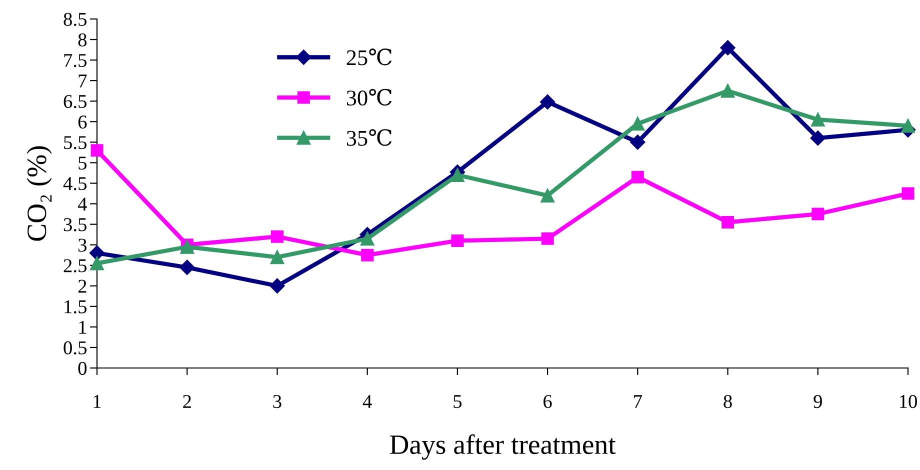 The height and width of the screenshot is (470, 920). Describe the element at coordinates (638, 401) in the screenshot. I see `x-tick-label: 7` at that location.